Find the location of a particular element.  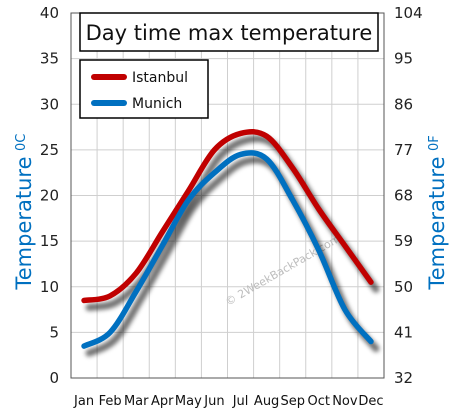

legend-label-istanbul: Istanbul is located at coordinates (160, 78).